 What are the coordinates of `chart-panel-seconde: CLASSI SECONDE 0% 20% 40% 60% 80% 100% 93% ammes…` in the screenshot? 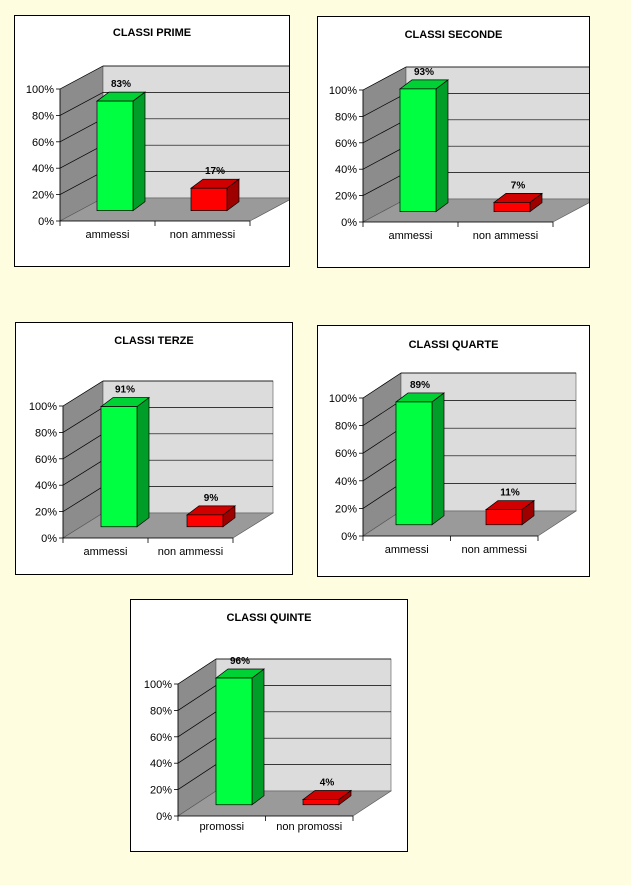 It's located at (453, 142).